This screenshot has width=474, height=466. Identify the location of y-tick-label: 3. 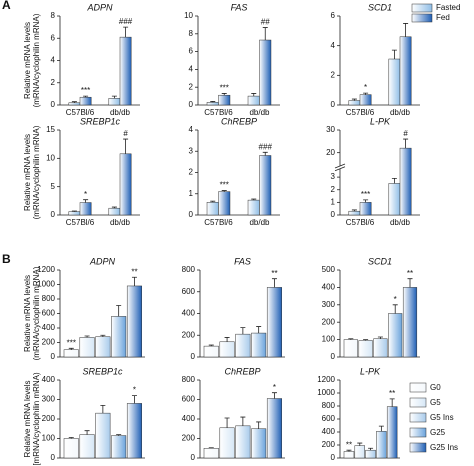
(333, 176).